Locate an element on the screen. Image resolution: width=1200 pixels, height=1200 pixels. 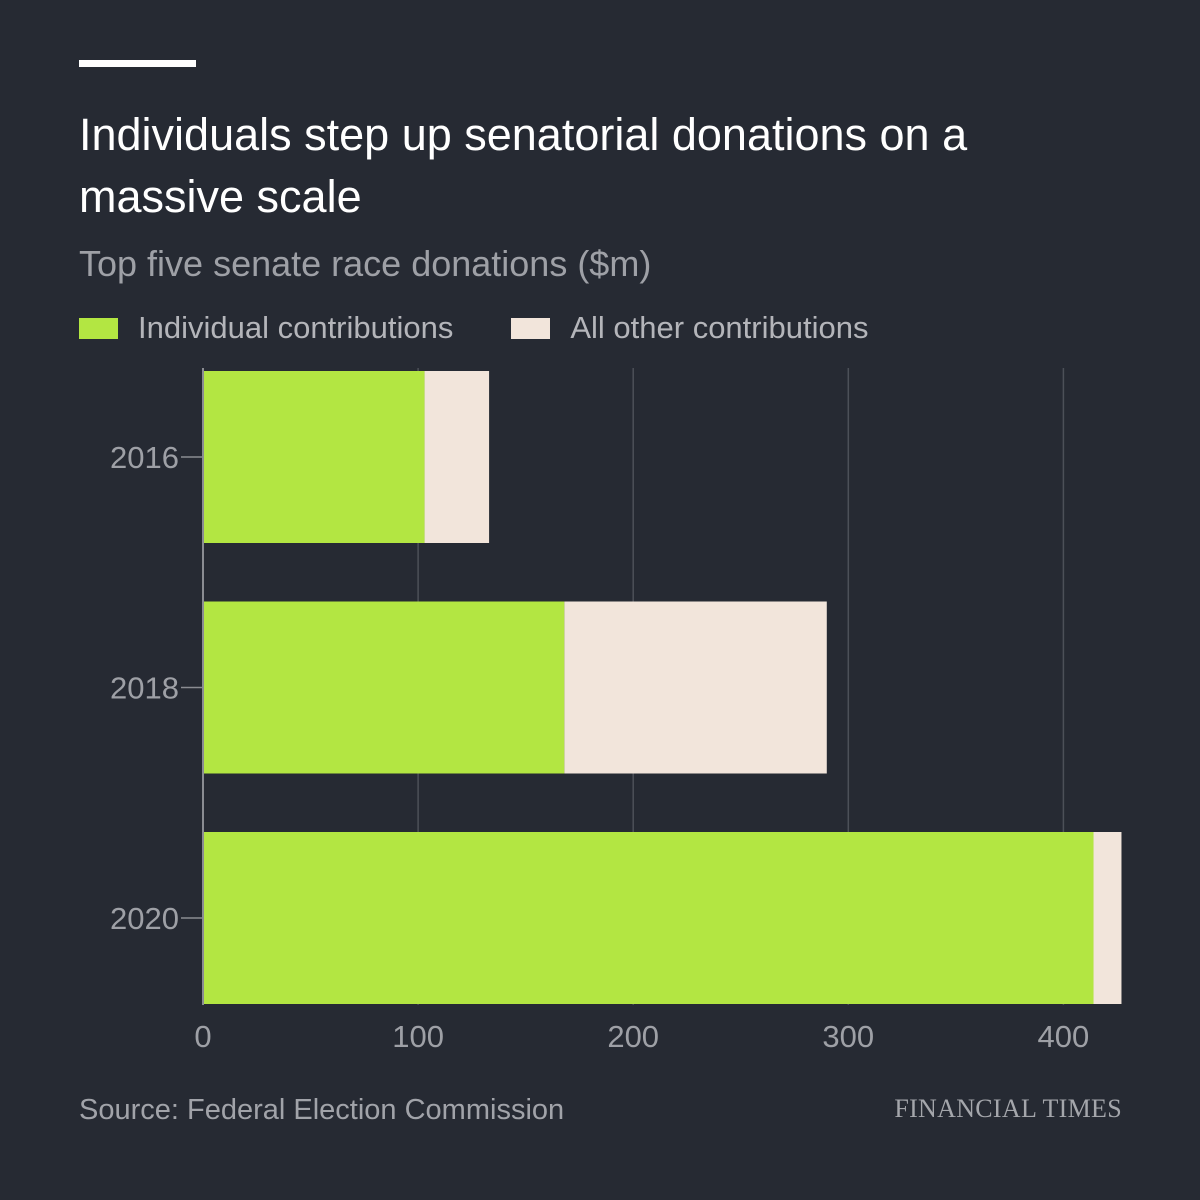
x-tick-label-200: 200 is located at coordinates (633, 1036).